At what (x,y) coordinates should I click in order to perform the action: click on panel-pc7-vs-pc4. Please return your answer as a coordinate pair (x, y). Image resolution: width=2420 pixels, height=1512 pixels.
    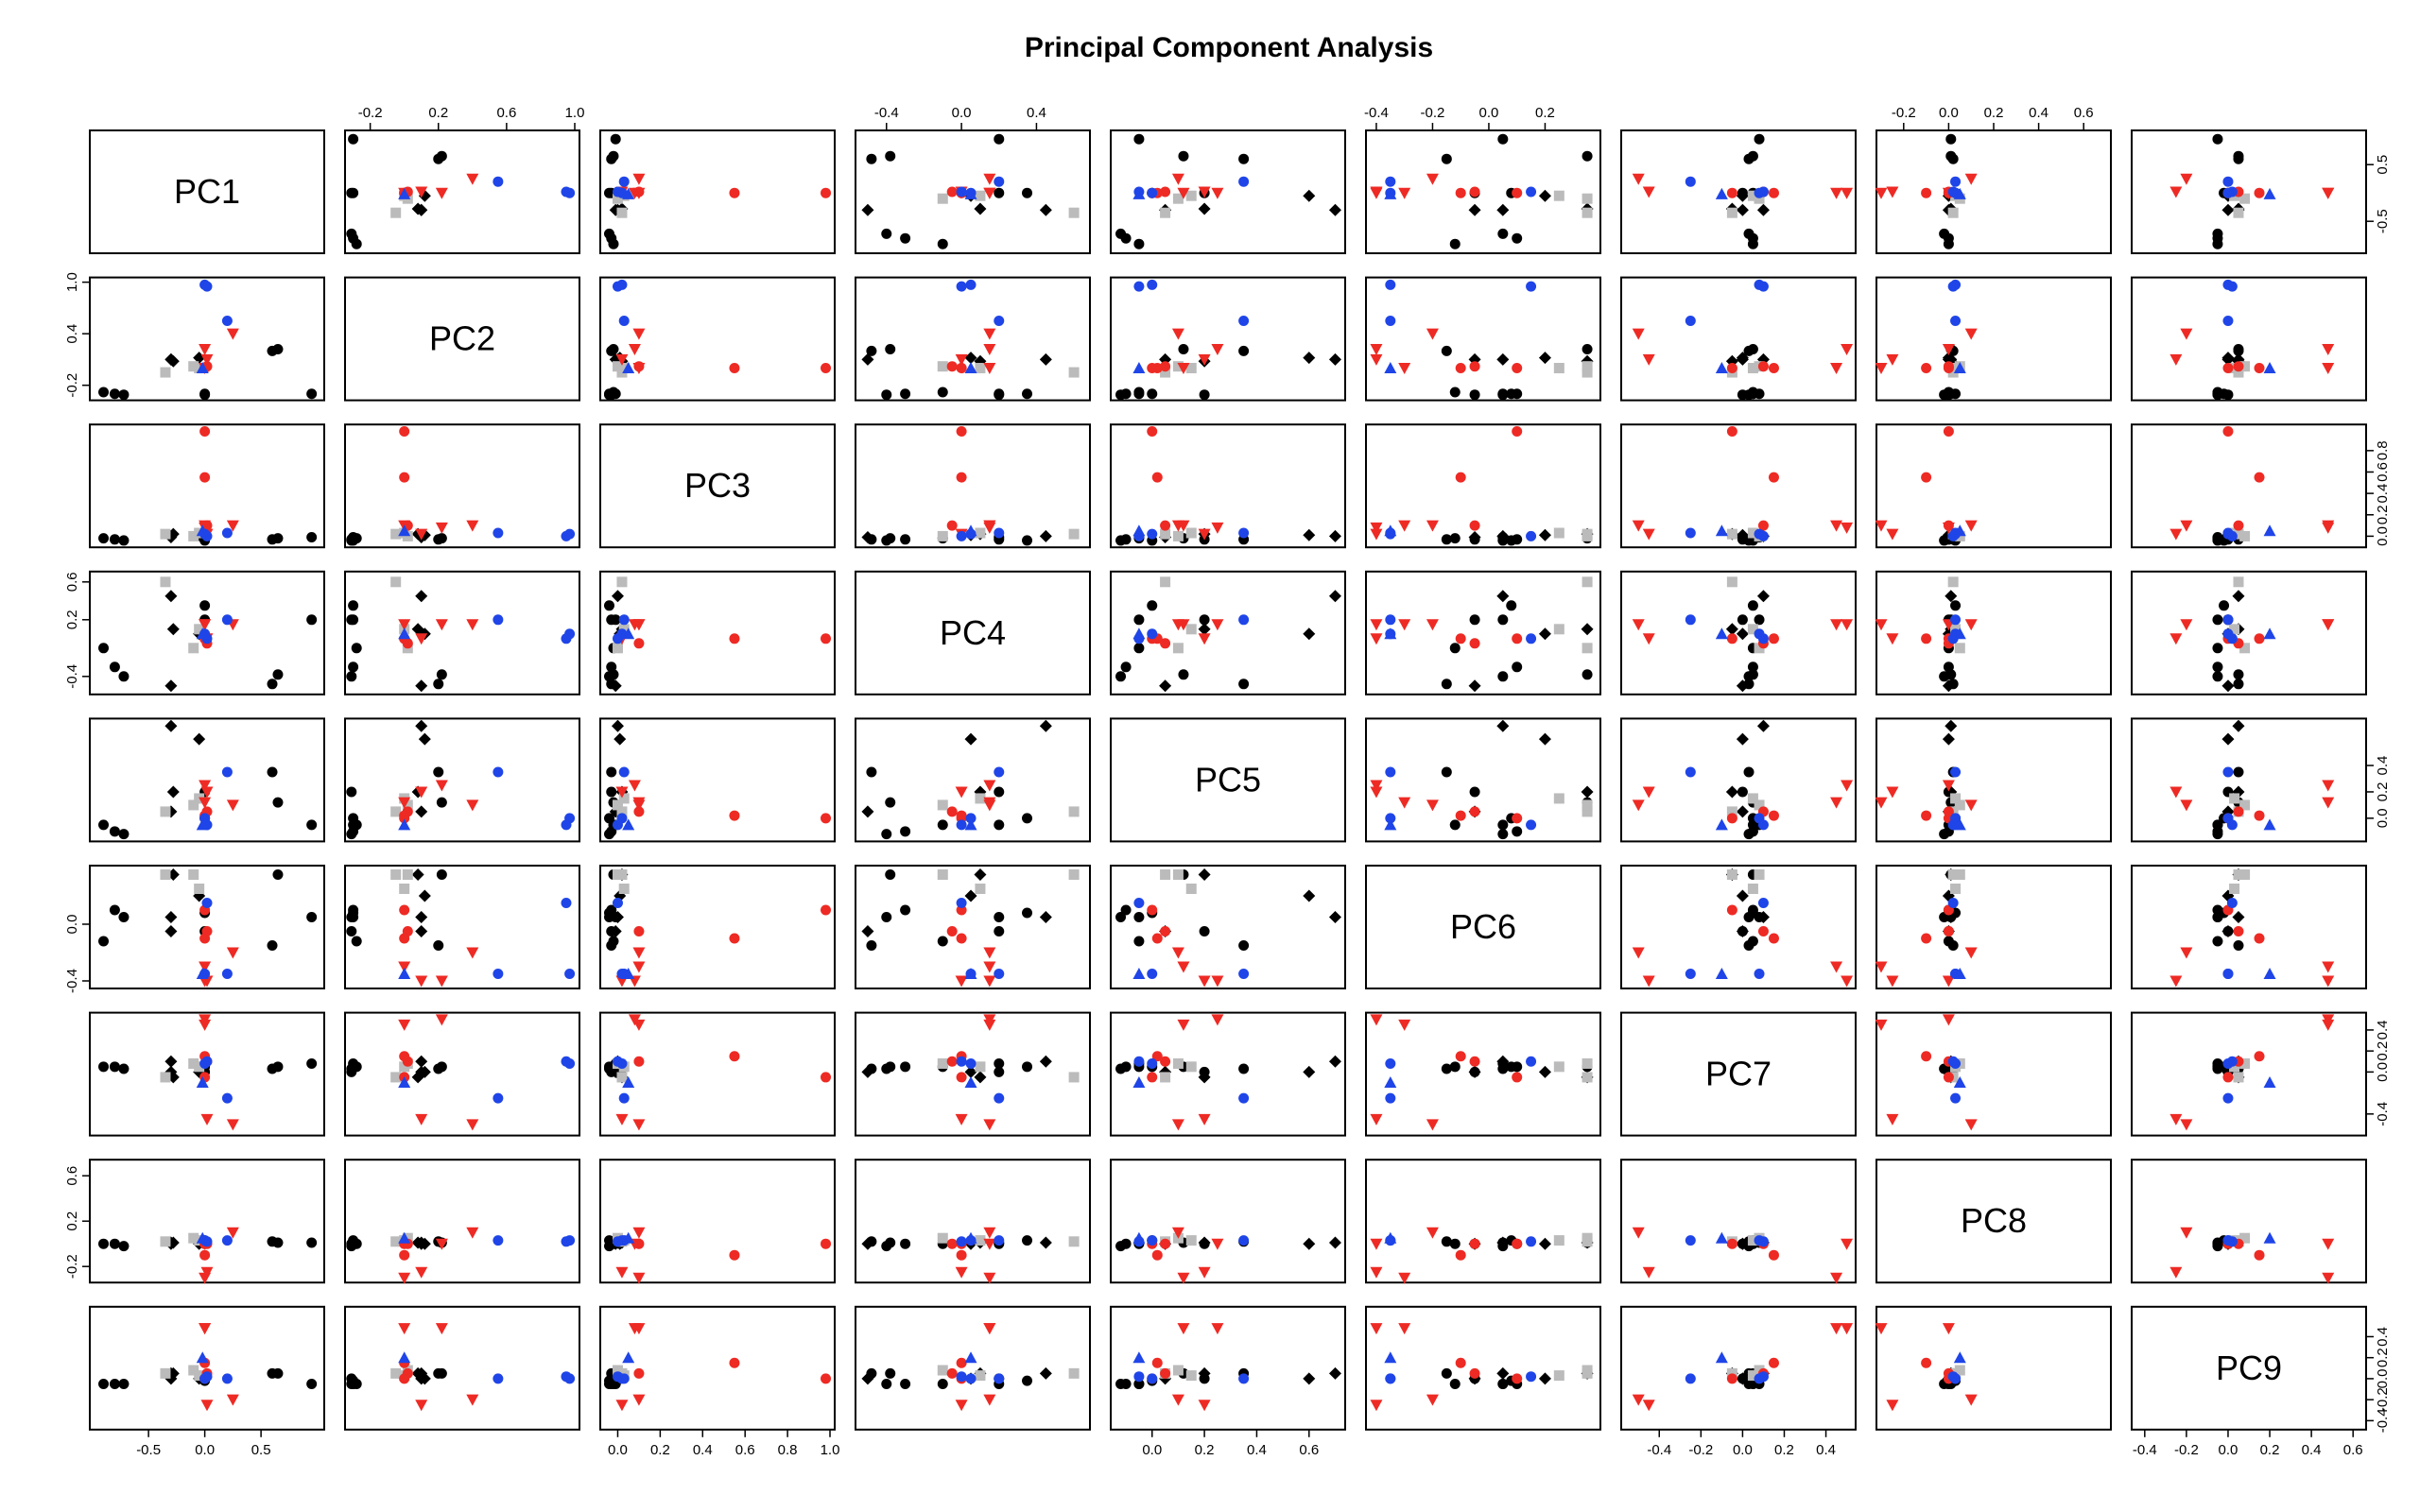
    Looking at the image, I should click on (973, 1074).